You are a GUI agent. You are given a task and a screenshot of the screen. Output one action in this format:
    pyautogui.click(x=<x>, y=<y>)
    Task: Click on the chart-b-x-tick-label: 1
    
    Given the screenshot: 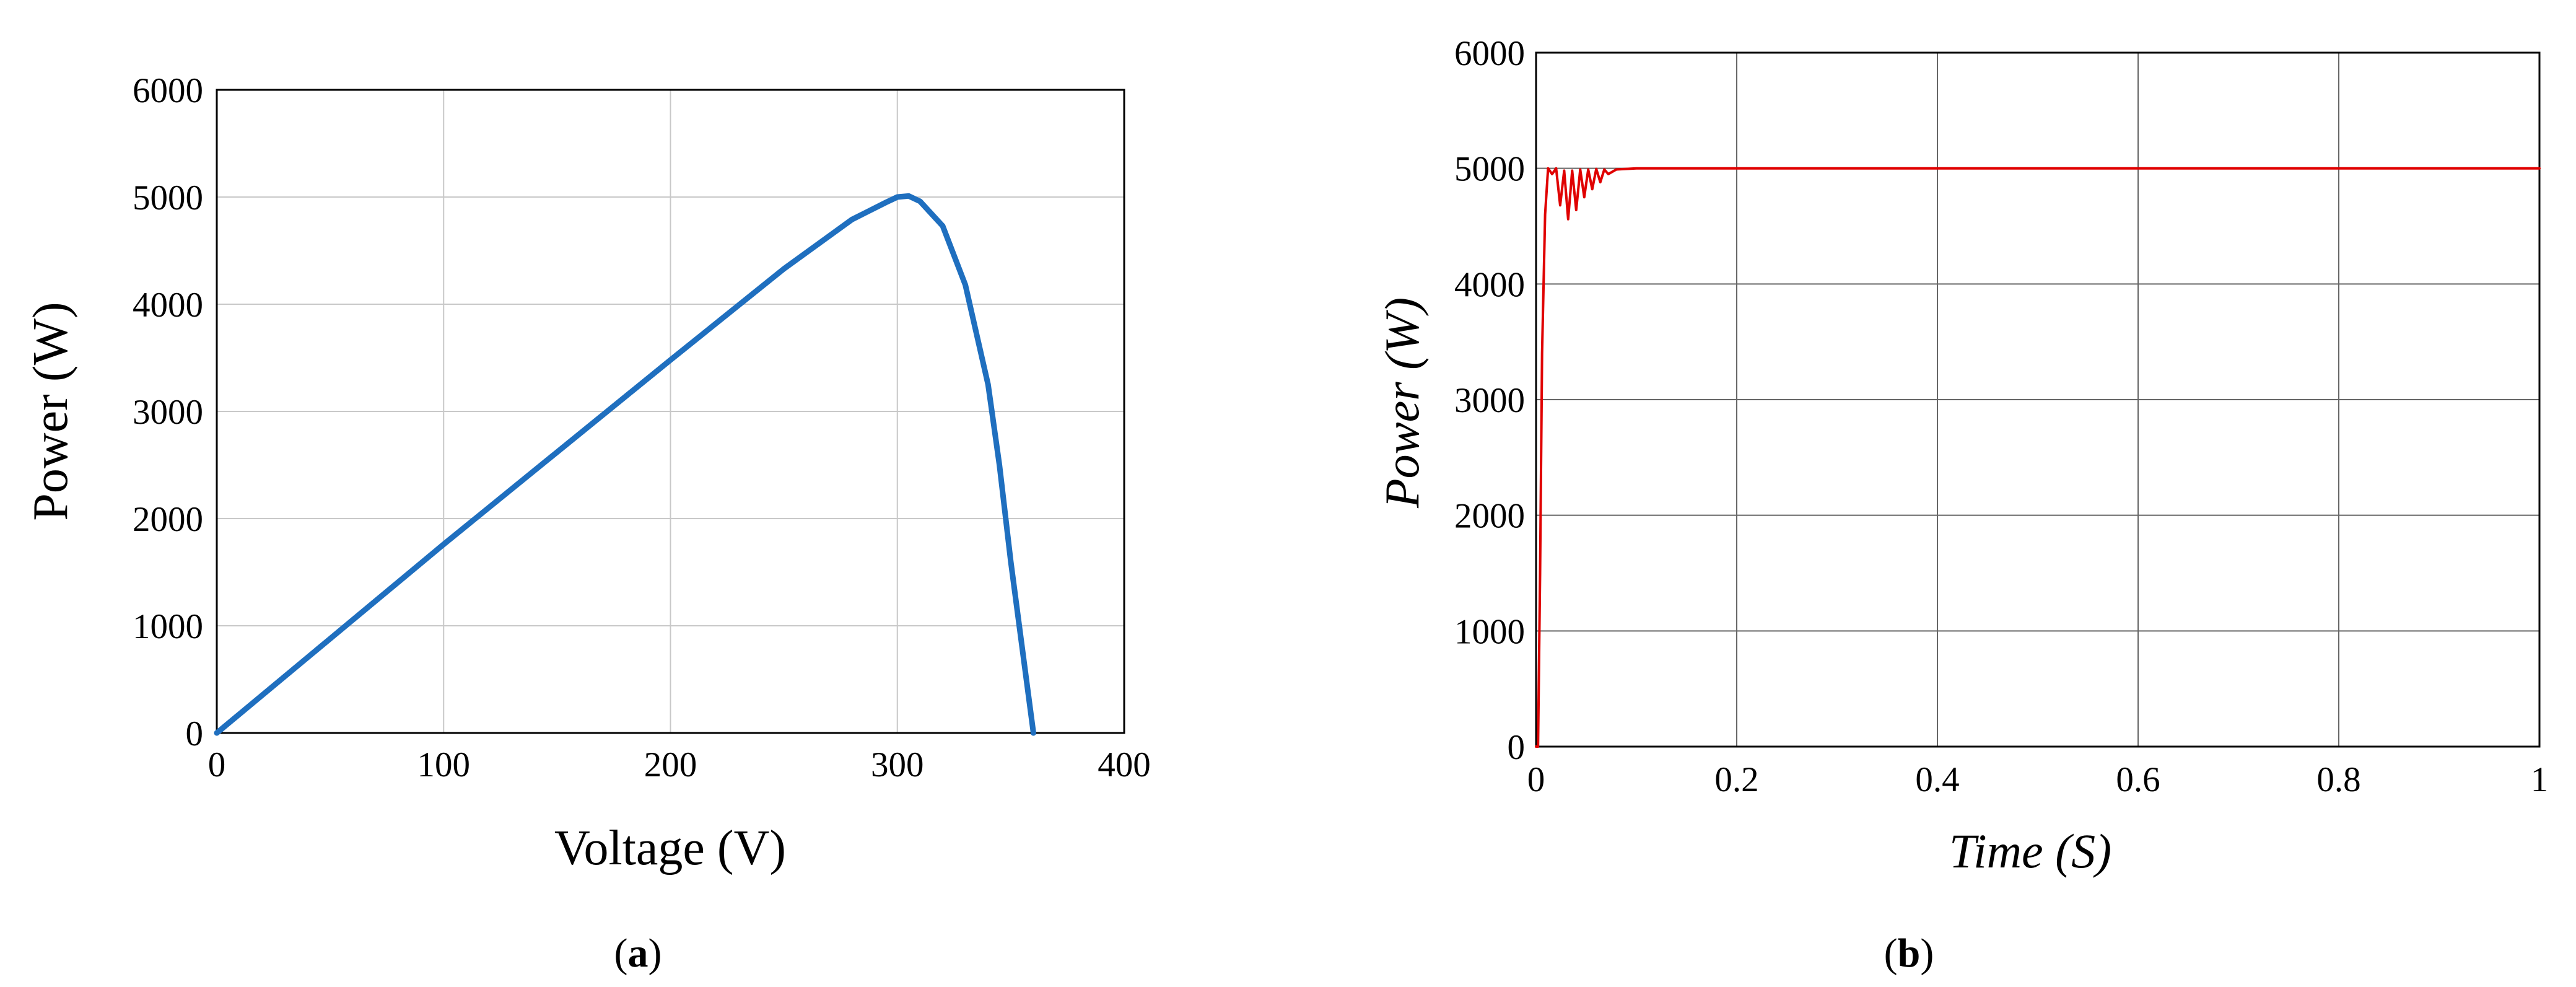 What is the action you would take?
    pyautogui.click(x=2540, y=779)
    